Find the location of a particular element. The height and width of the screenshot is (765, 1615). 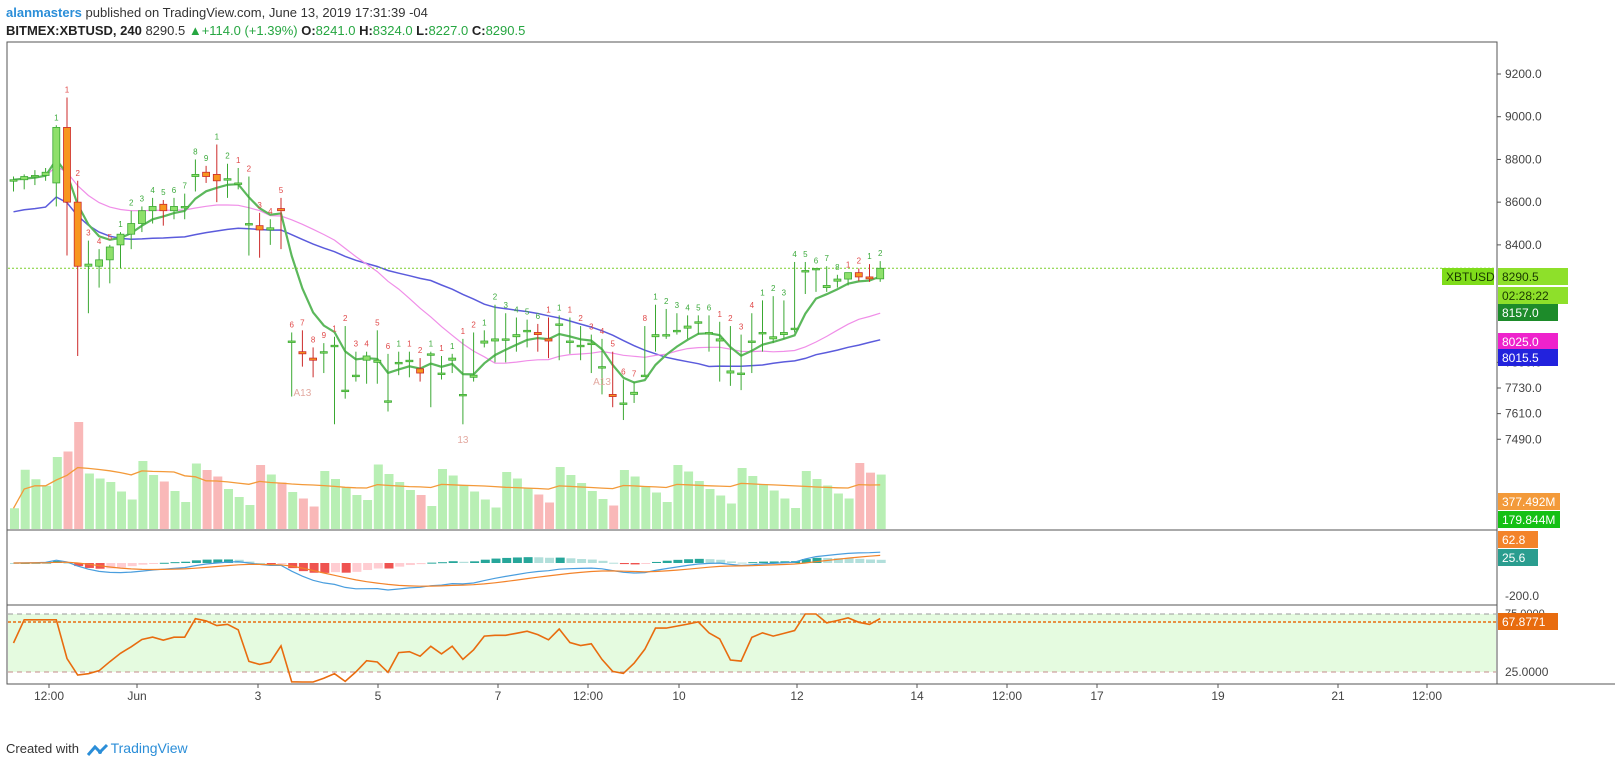

author-link: alanmasters is located at coordinates (44, 12).